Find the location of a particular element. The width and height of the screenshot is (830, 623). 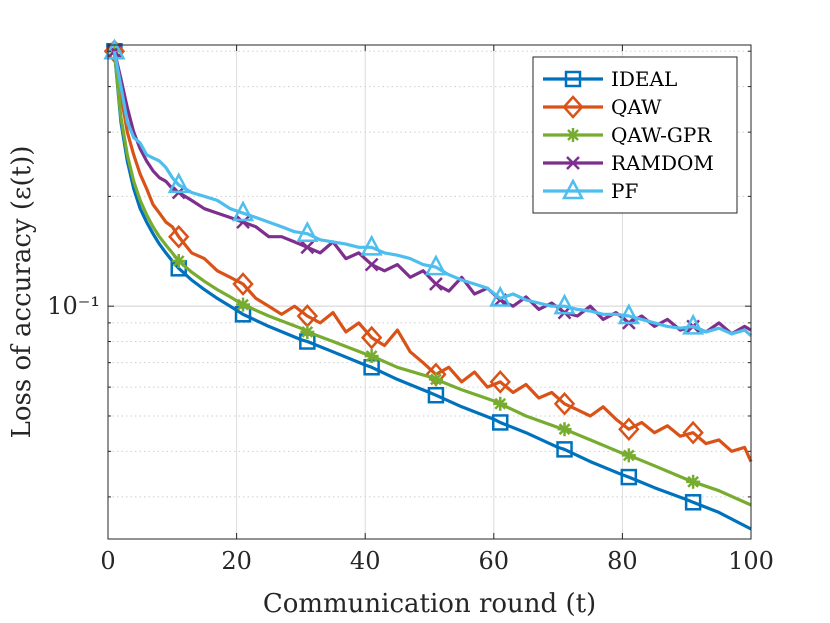

x-tick-label: 20 is located at coordinates (236, 561).